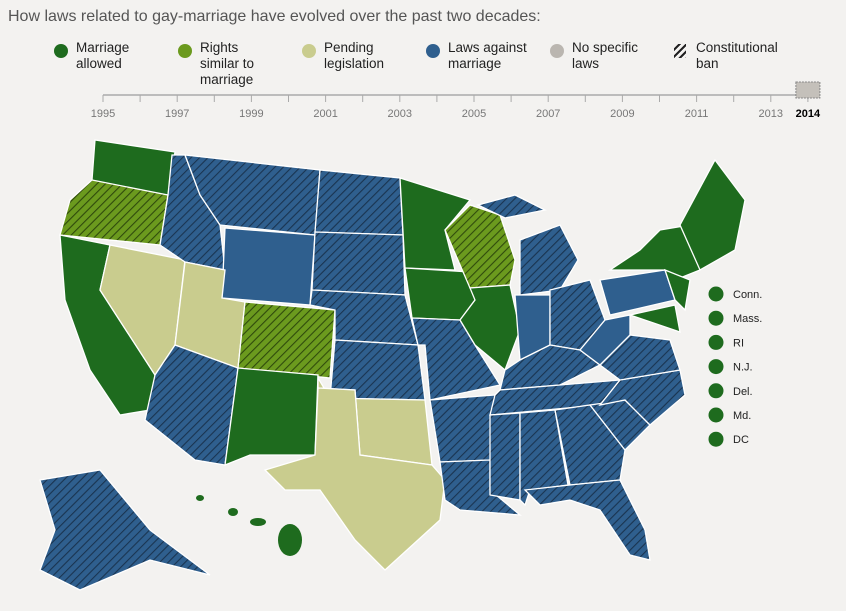  I want to click on legend-item: Rights similar to marriage, so click(229, 64).